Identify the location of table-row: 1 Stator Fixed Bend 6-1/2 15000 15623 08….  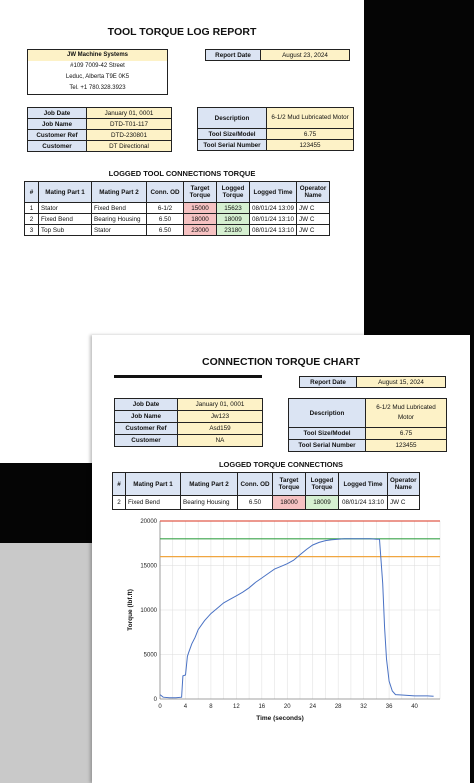
(177, 208).